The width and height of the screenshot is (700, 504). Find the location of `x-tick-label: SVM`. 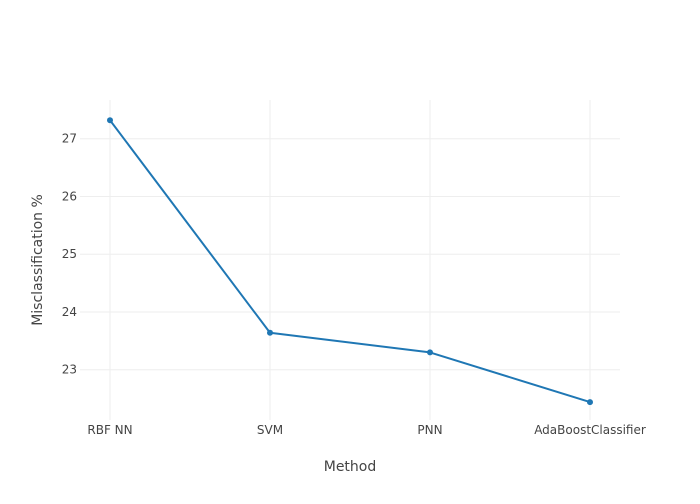

x-tick-label: SVM is located at coordinates (270, 430).